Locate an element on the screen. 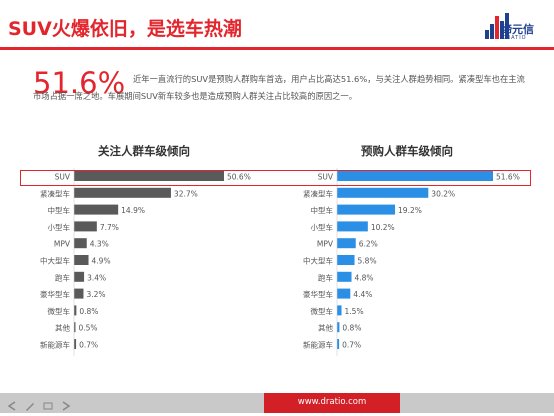 Image resolution: width=554 pixels, height=416 pixels. footer-url: www.dratio.com is located at coordinates (332, 402).